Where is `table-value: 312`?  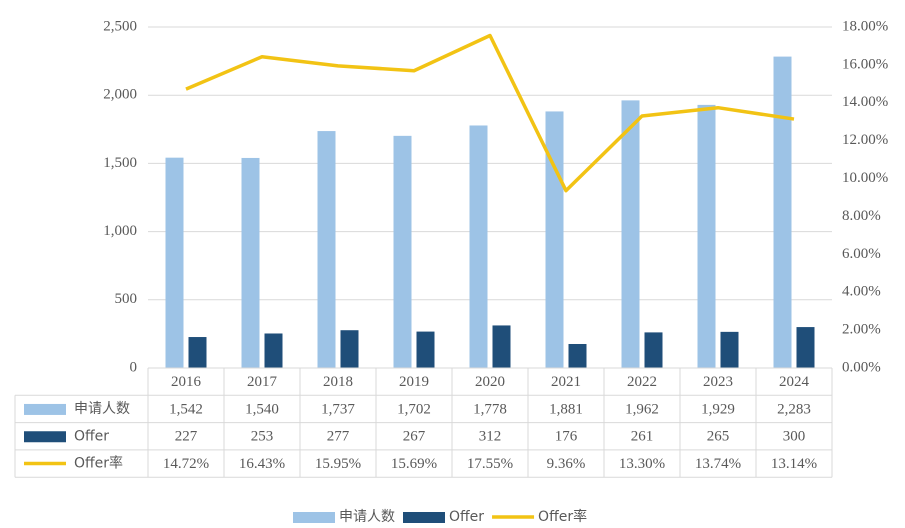
table-value: 312 is located at coordinates (490, 437).